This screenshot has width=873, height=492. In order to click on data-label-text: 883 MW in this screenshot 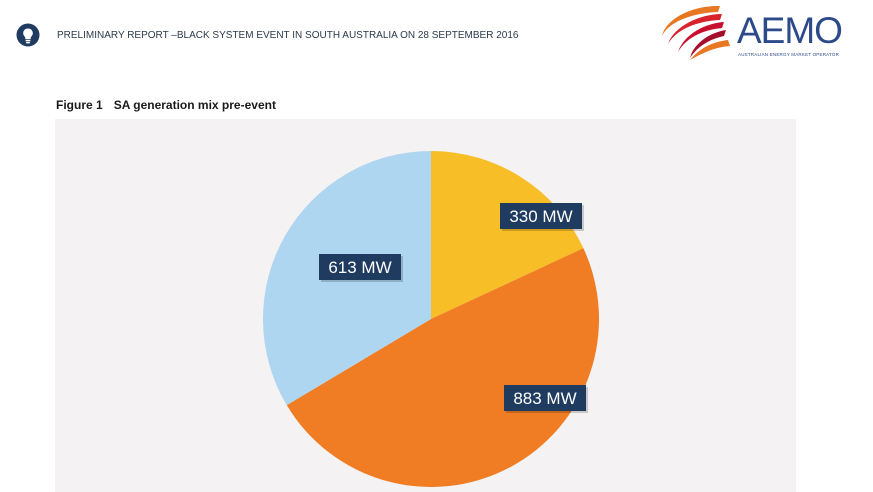, I will do `click(544, 398)`.